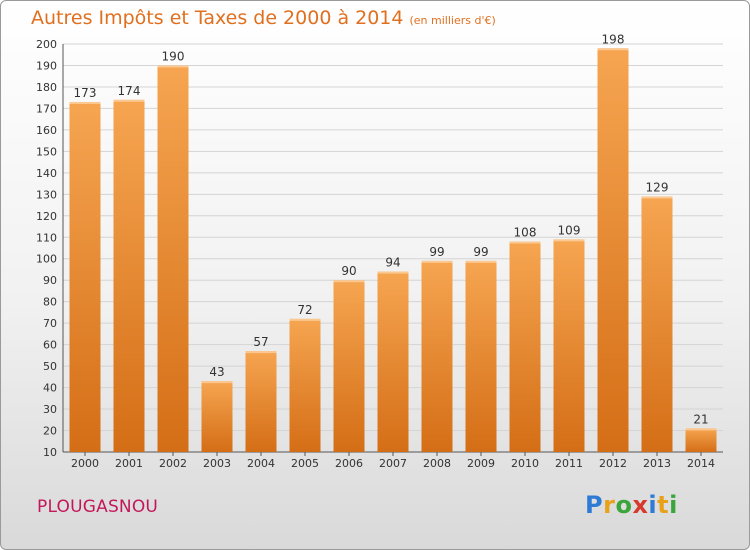  What do you see at coordinates (50, 280) in the screenshot?
I see `y-tick-label: 90` at bounding box center [50, 280].